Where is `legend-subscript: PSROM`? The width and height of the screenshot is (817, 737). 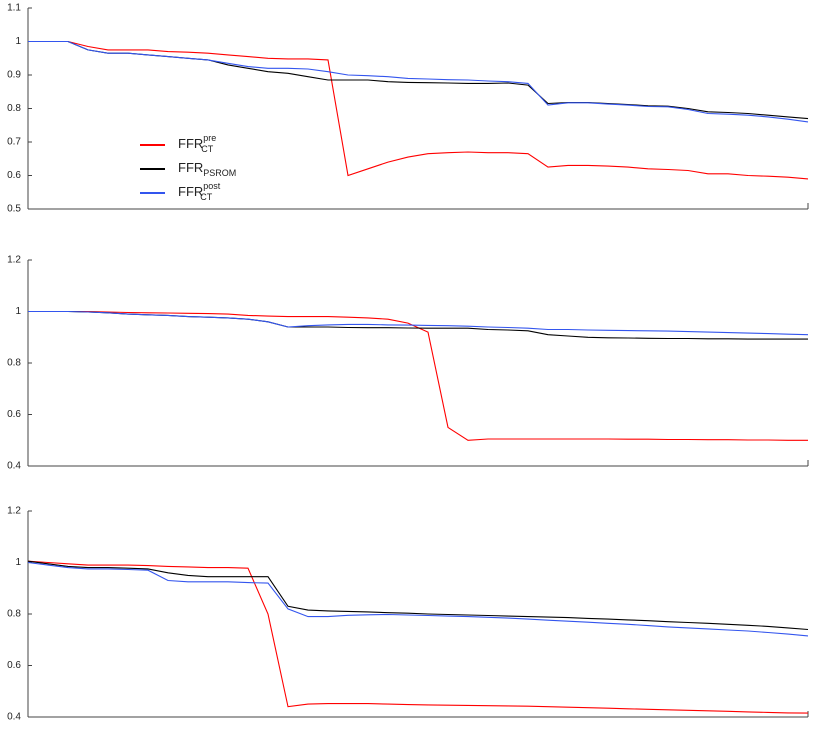
legend-subscript: PSROM is located at coordinates (219, 173).